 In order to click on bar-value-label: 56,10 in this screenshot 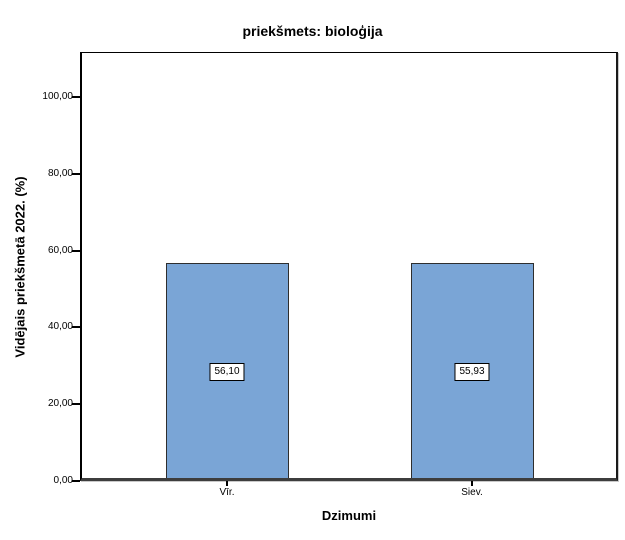, I will do `click(227, 372)`.